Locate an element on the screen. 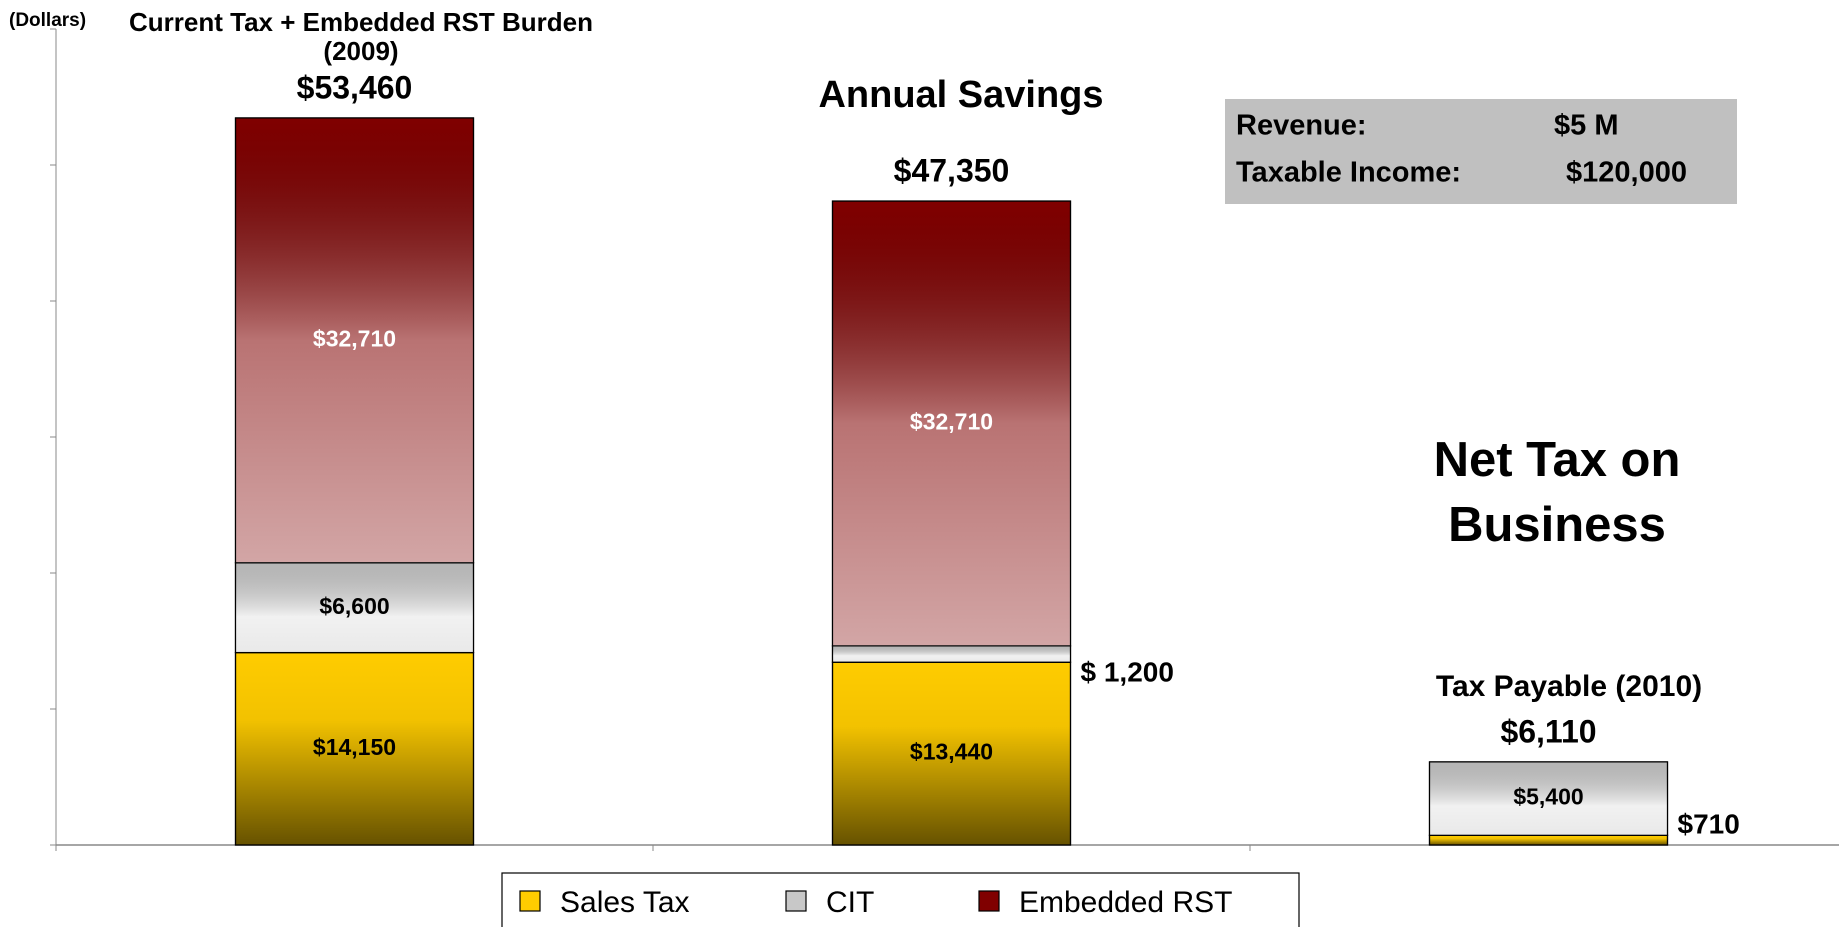 The image size is (1839, 927). info-value: $5 M is located at coordinates (1586, 126).